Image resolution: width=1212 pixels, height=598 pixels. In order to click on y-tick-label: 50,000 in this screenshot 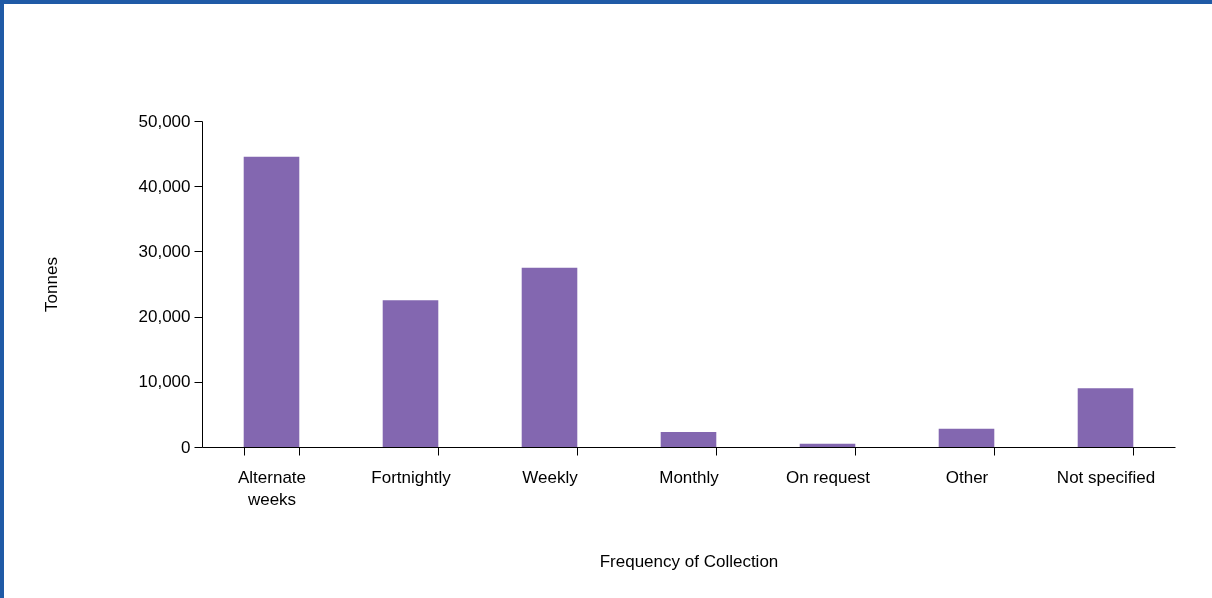, I will do `click(164, 121)`.